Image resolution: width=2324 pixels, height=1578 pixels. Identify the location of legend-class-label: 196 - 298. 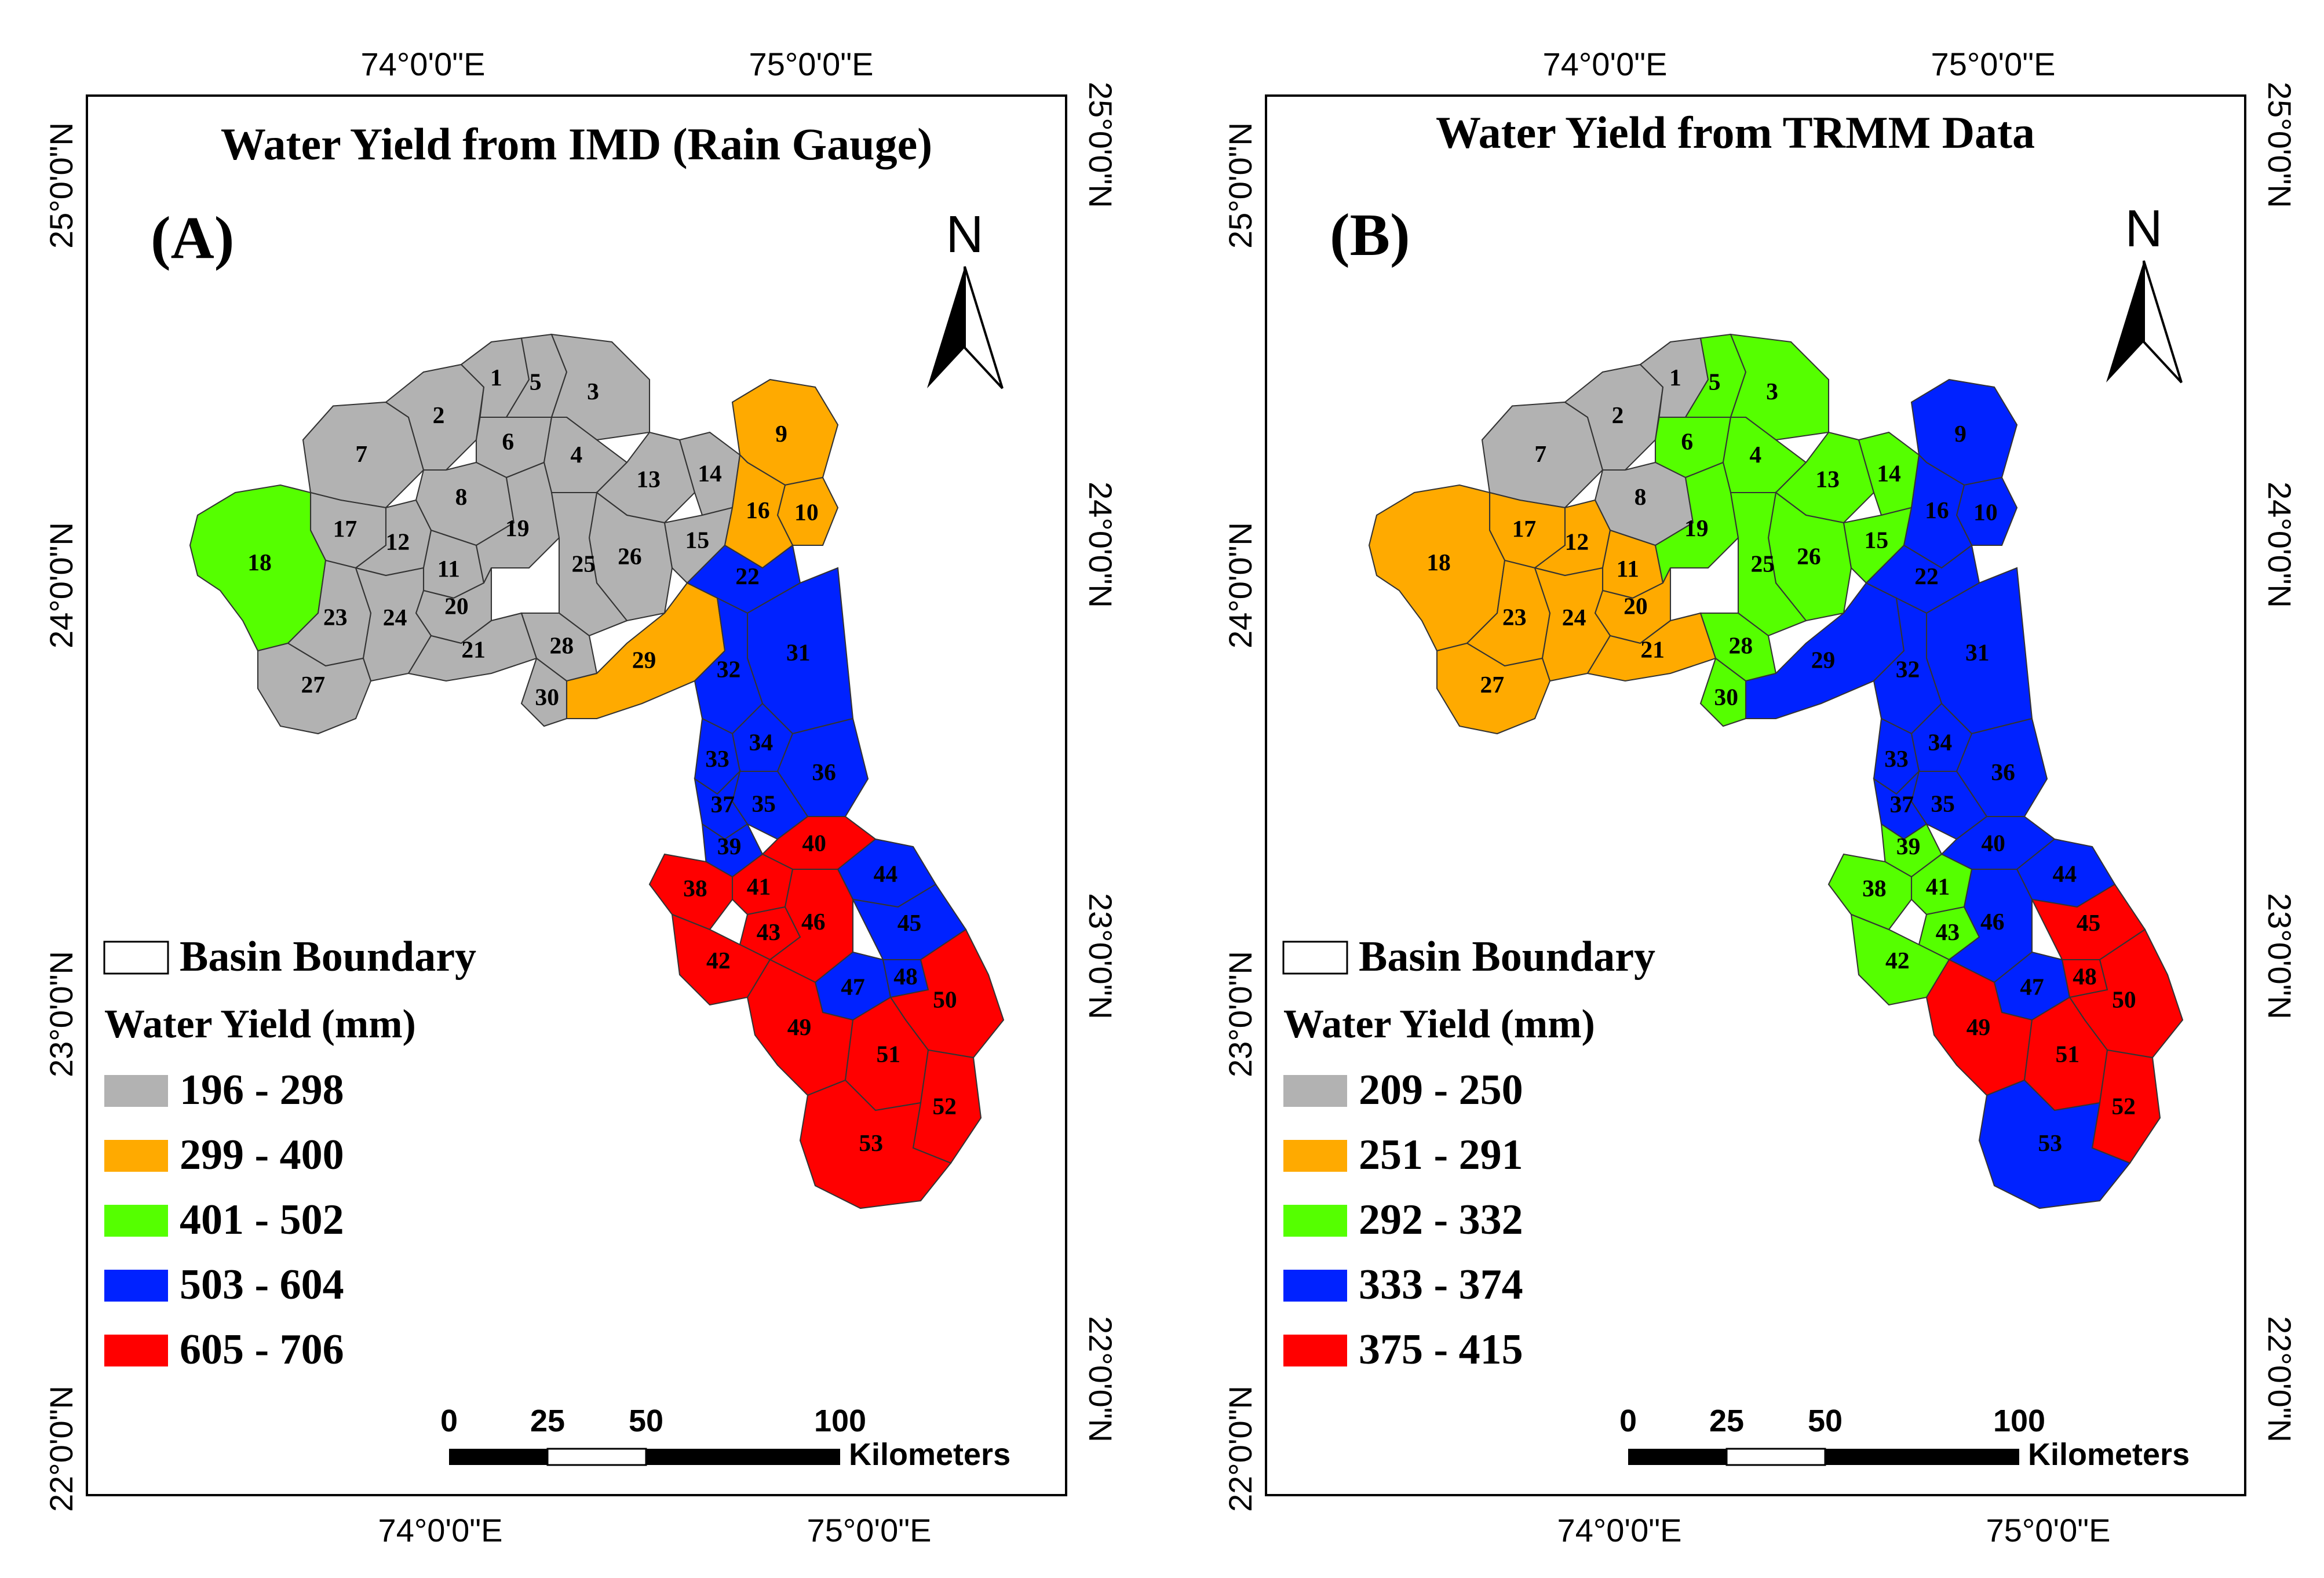
(262, 1090).